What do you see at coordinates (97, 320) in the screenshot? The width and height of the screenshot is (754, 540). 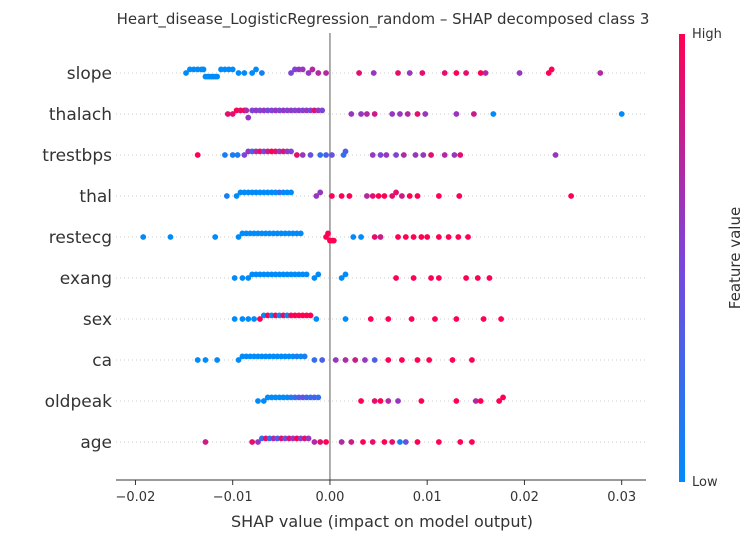 I see `feature-label-sex: sex` at bounding box center [97, 320].